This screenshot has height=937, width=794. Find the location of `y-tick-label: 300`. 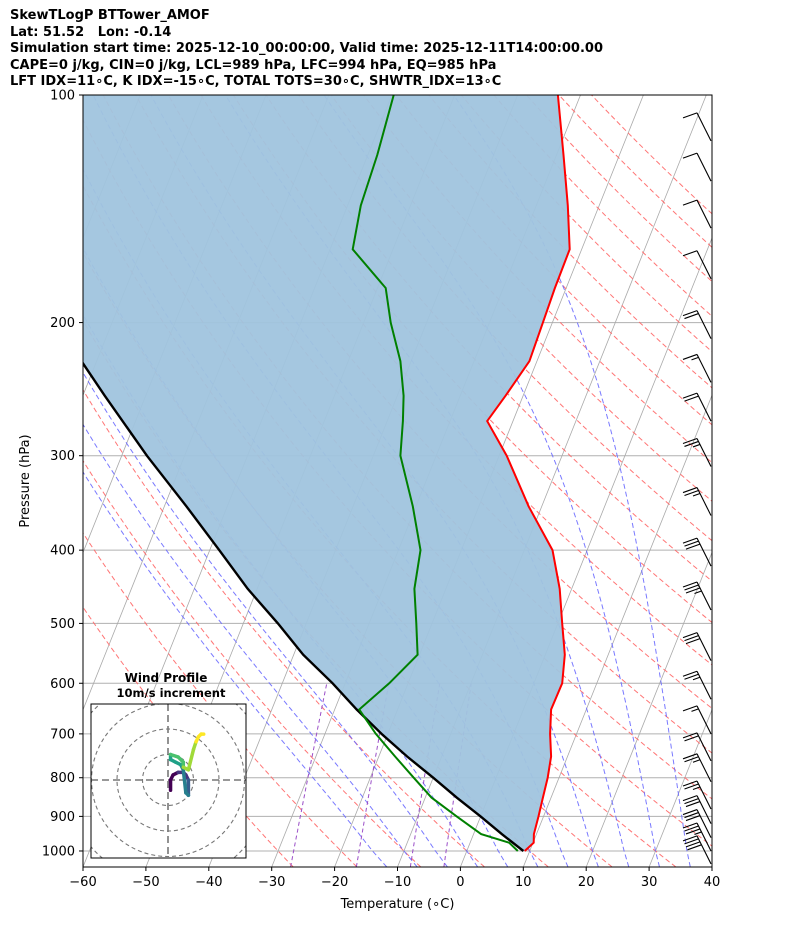

y-tick-label: 300 is located at coordinates (62, 456).